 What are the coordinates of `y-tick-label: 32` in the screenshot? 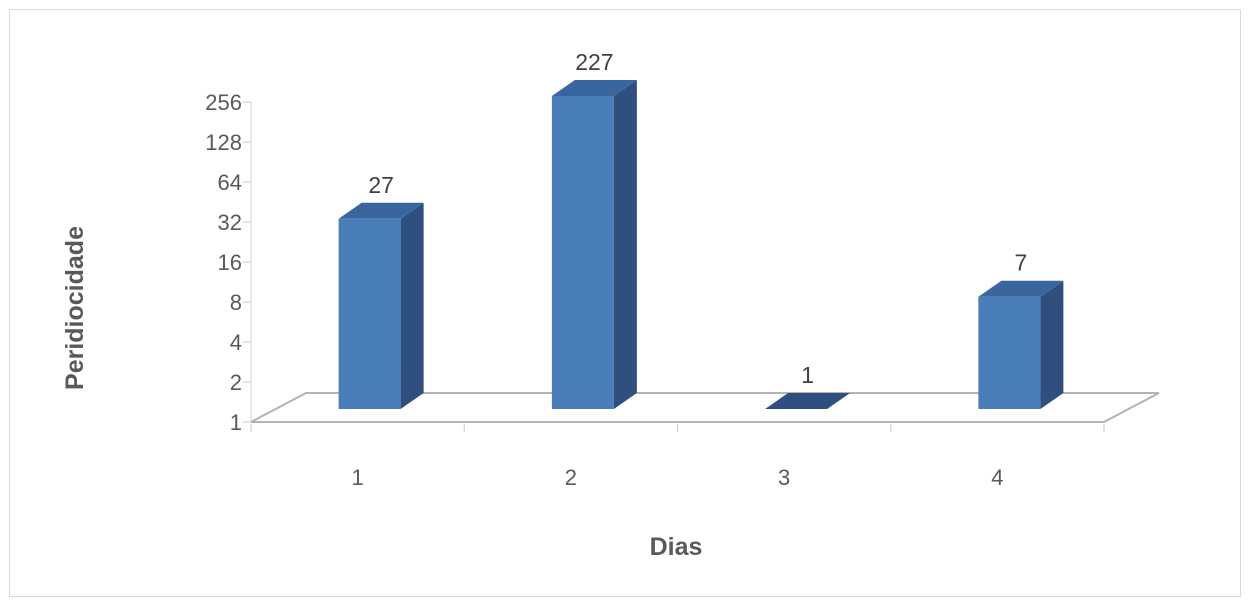 It's located at (230, 222).